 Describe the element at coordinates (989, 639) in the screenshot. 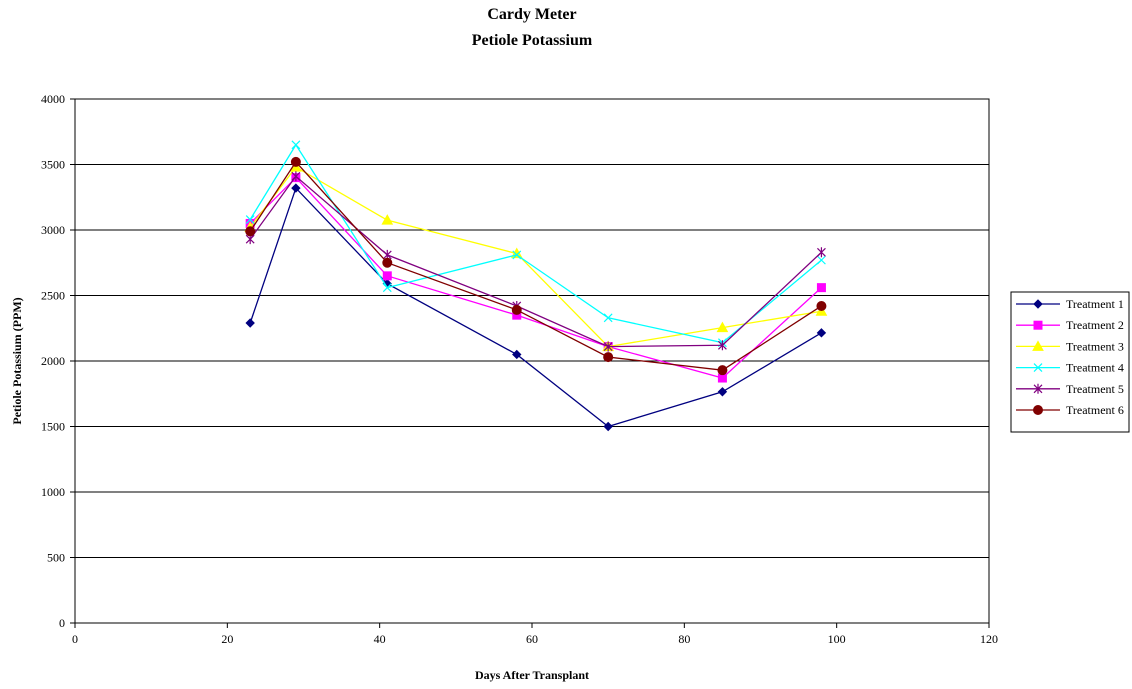

I see `x-tick-label: 120` at that location.